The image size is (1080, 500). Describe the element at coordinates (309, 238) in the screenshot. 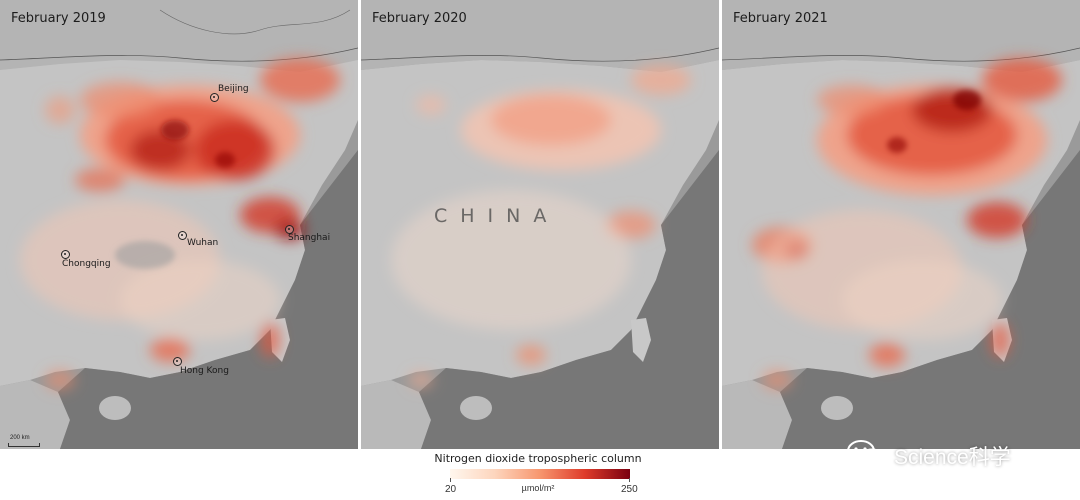

I see `city-label: Shanghai` at that location.